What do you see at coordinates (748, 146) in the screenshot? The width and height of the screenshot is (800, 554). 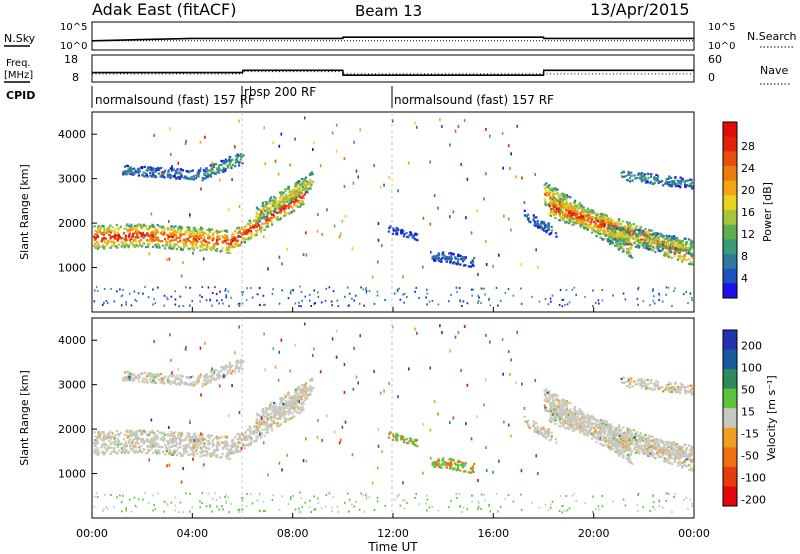 I see `power-colorbar-tick: 28` at bounding box center [748, 146].